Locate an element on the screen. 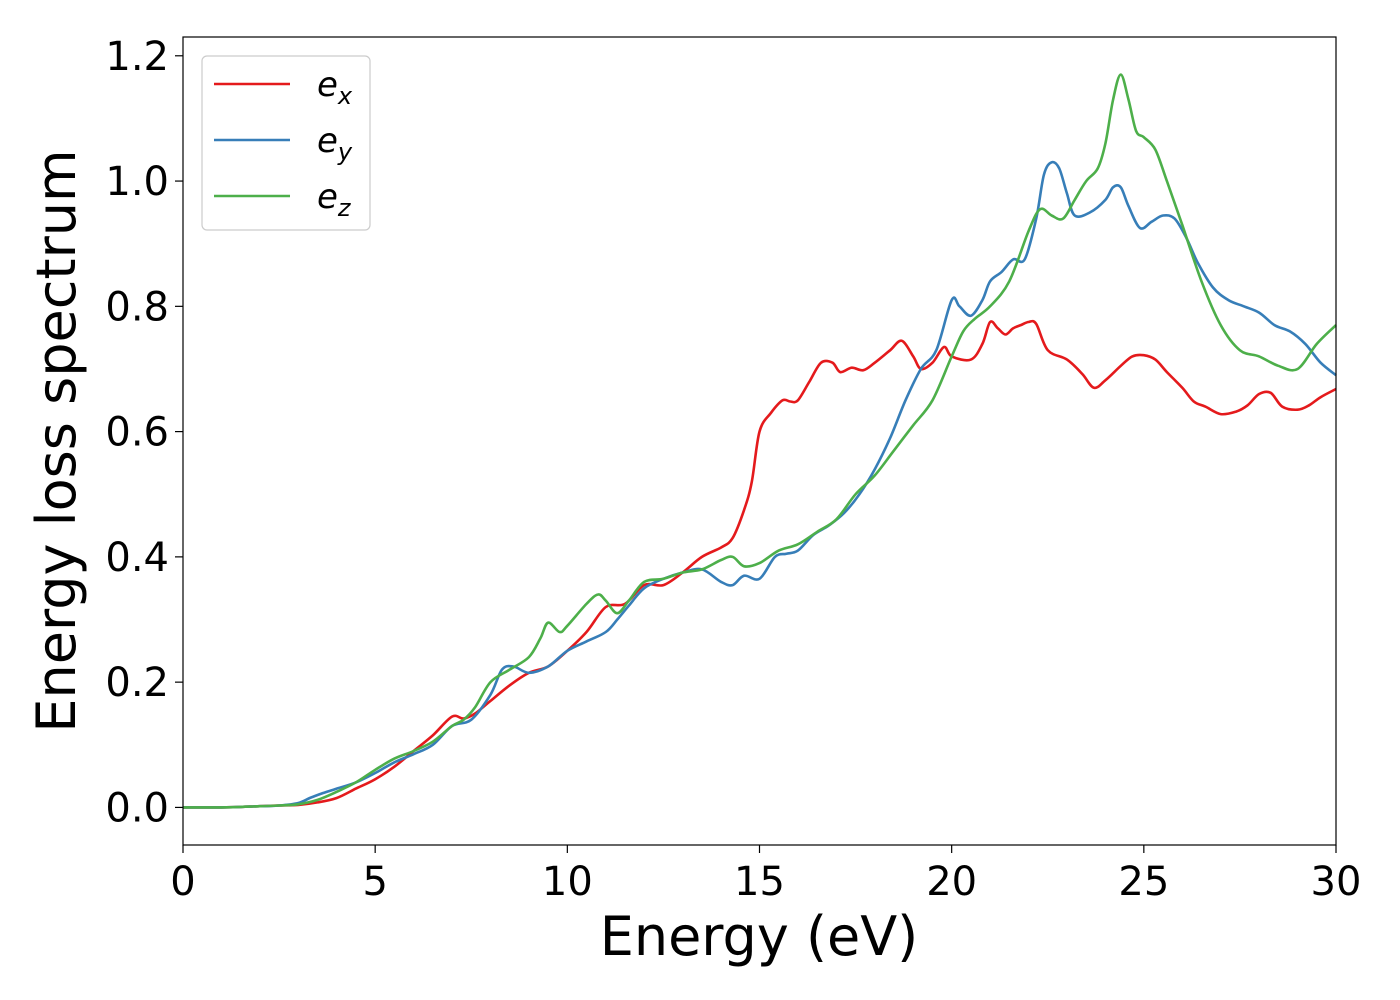 The width and height of the screenshot is (1400, 1000). x-tick-label: 5 is located at coordinates (374, 882).